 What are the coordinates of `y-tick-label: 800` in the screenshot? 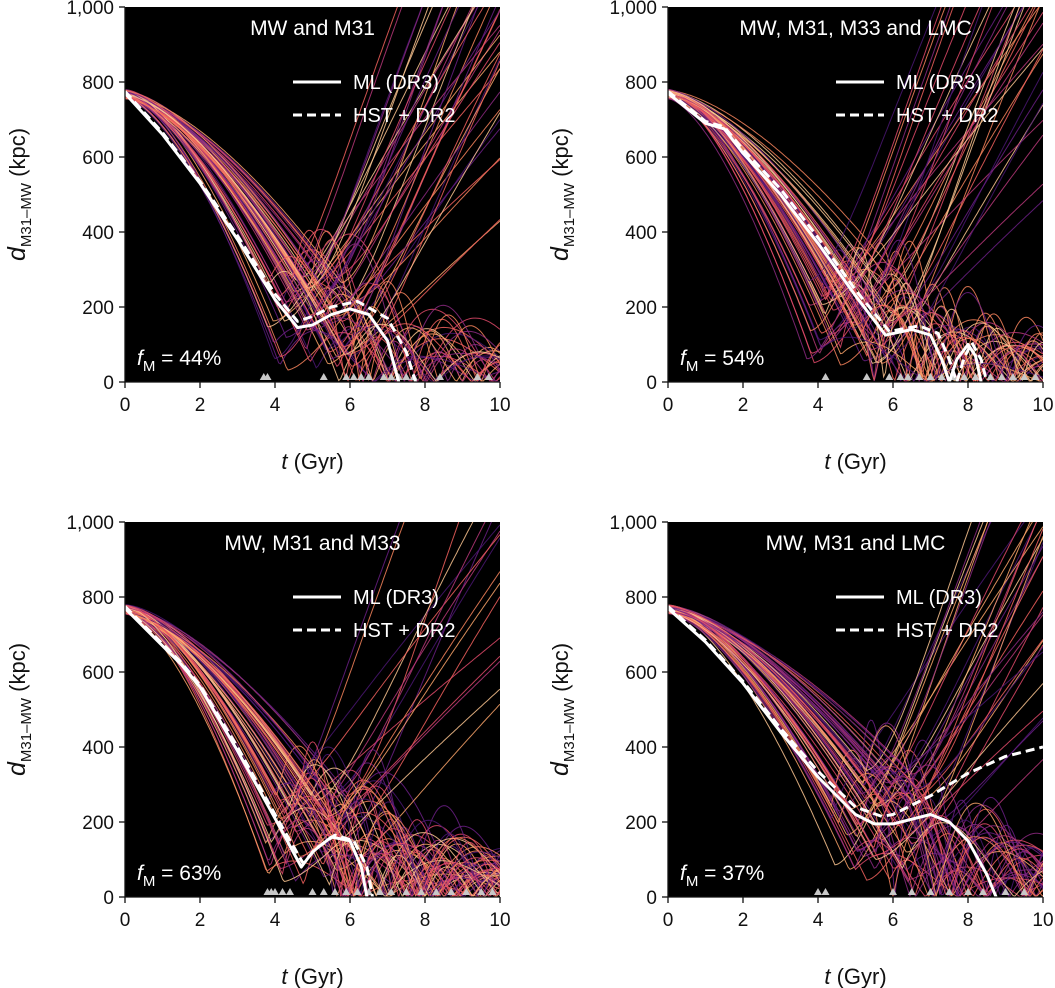 It's located at (98, 598).